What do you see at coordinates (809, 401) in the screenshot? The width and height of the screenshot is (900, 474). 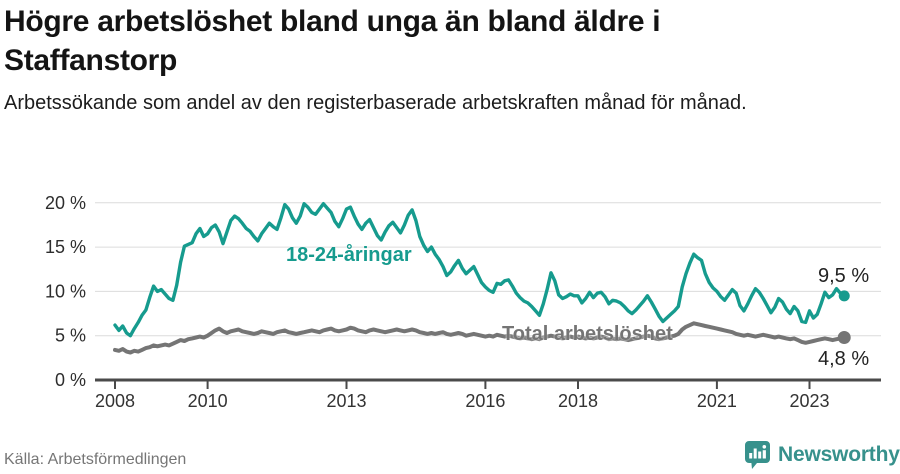 I see `x-axis-tick-label: 2023` at bounding box center [809, 401].